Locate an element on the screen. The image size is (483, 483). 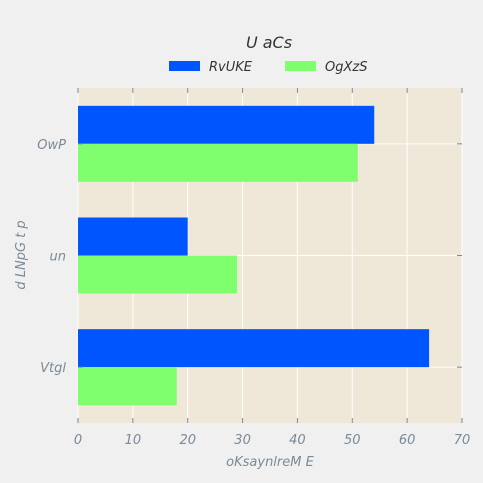
x-tick-label: 70 is located at coordinates (462, 440).